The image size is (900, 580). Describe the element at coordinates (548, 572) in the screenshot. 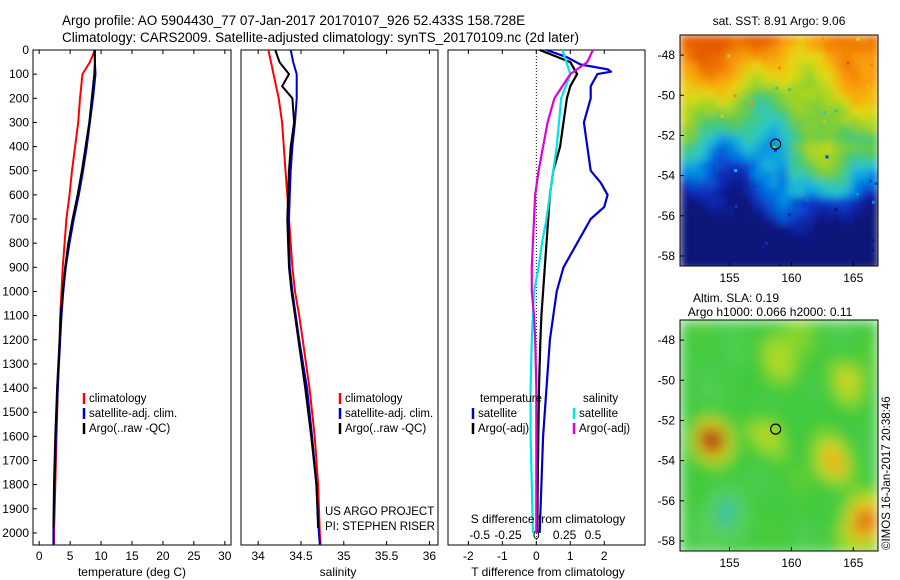

I see `t-difference-label: T difference from climatology` at that location.